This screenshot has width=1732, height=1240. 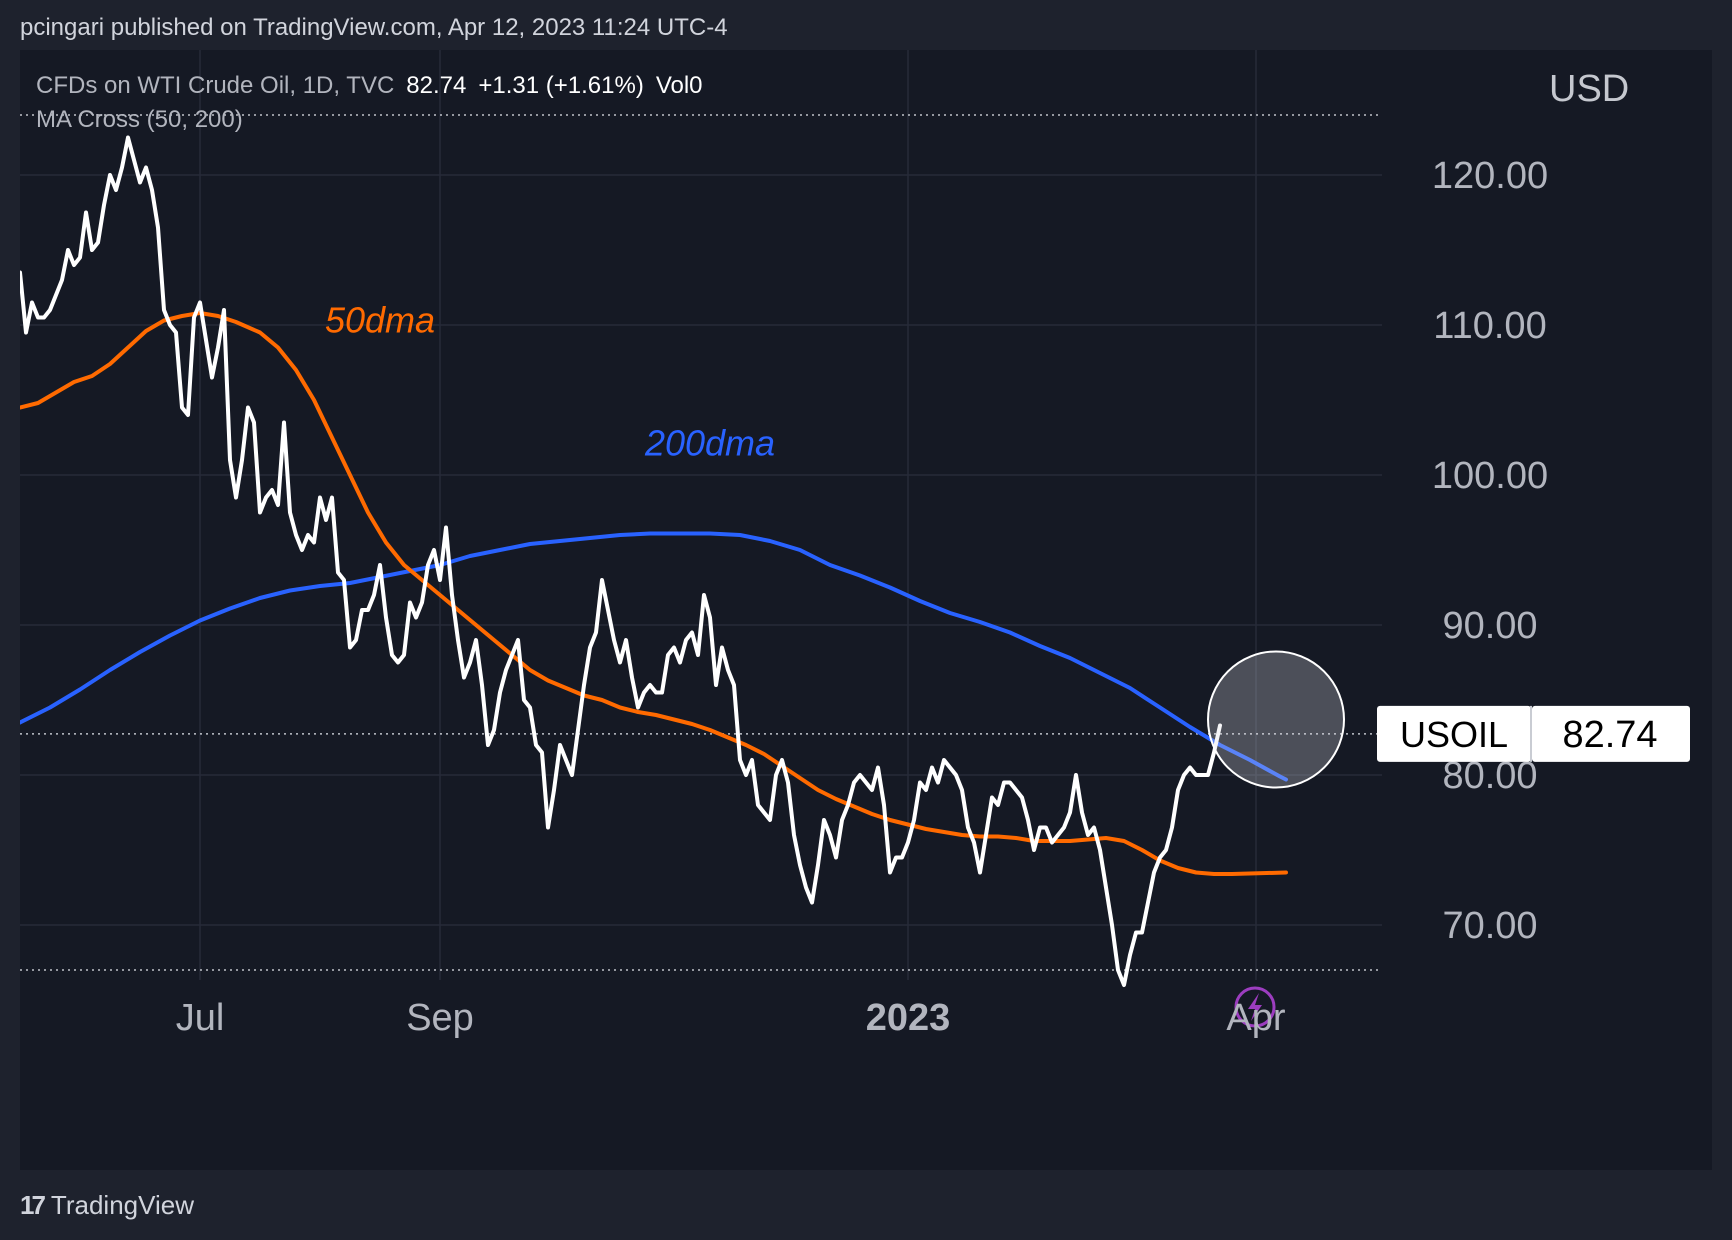 What do you see at coordinates (1276, 719) in the screenshot?
I see `highlight-circle` at bounding box center [1276, 719].